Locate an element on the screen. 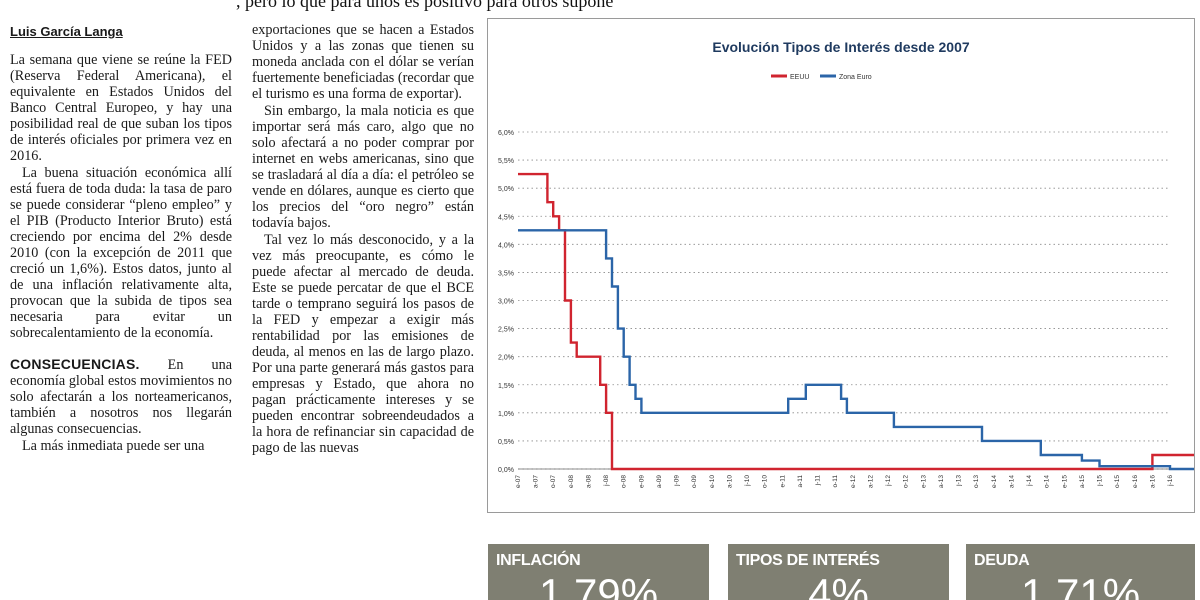 This screenshot has width=1200, height=600. y-tick-label: 5,5% is located at coordinates (506, 161).